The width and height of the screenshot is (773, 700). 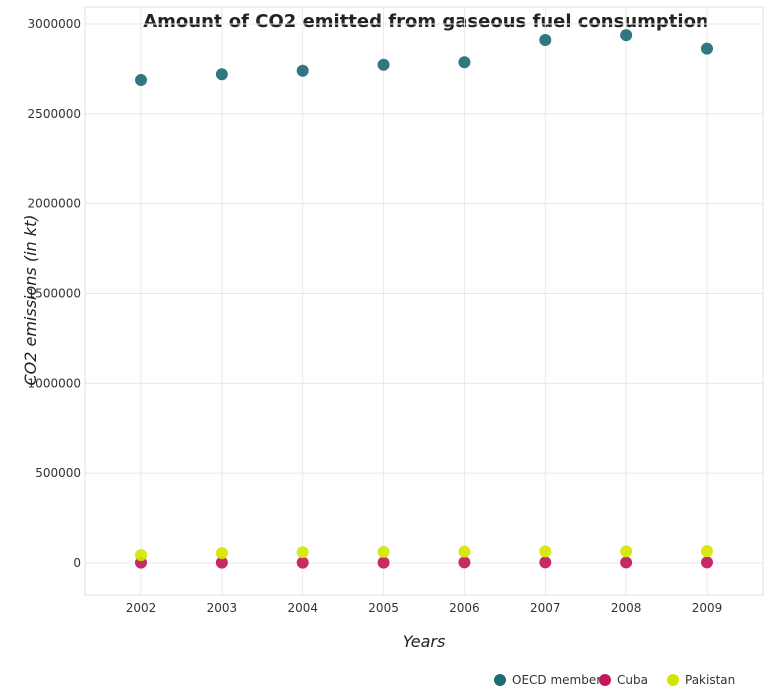 I want to click on point-pakistan-2005, so click(x=383, y=551).